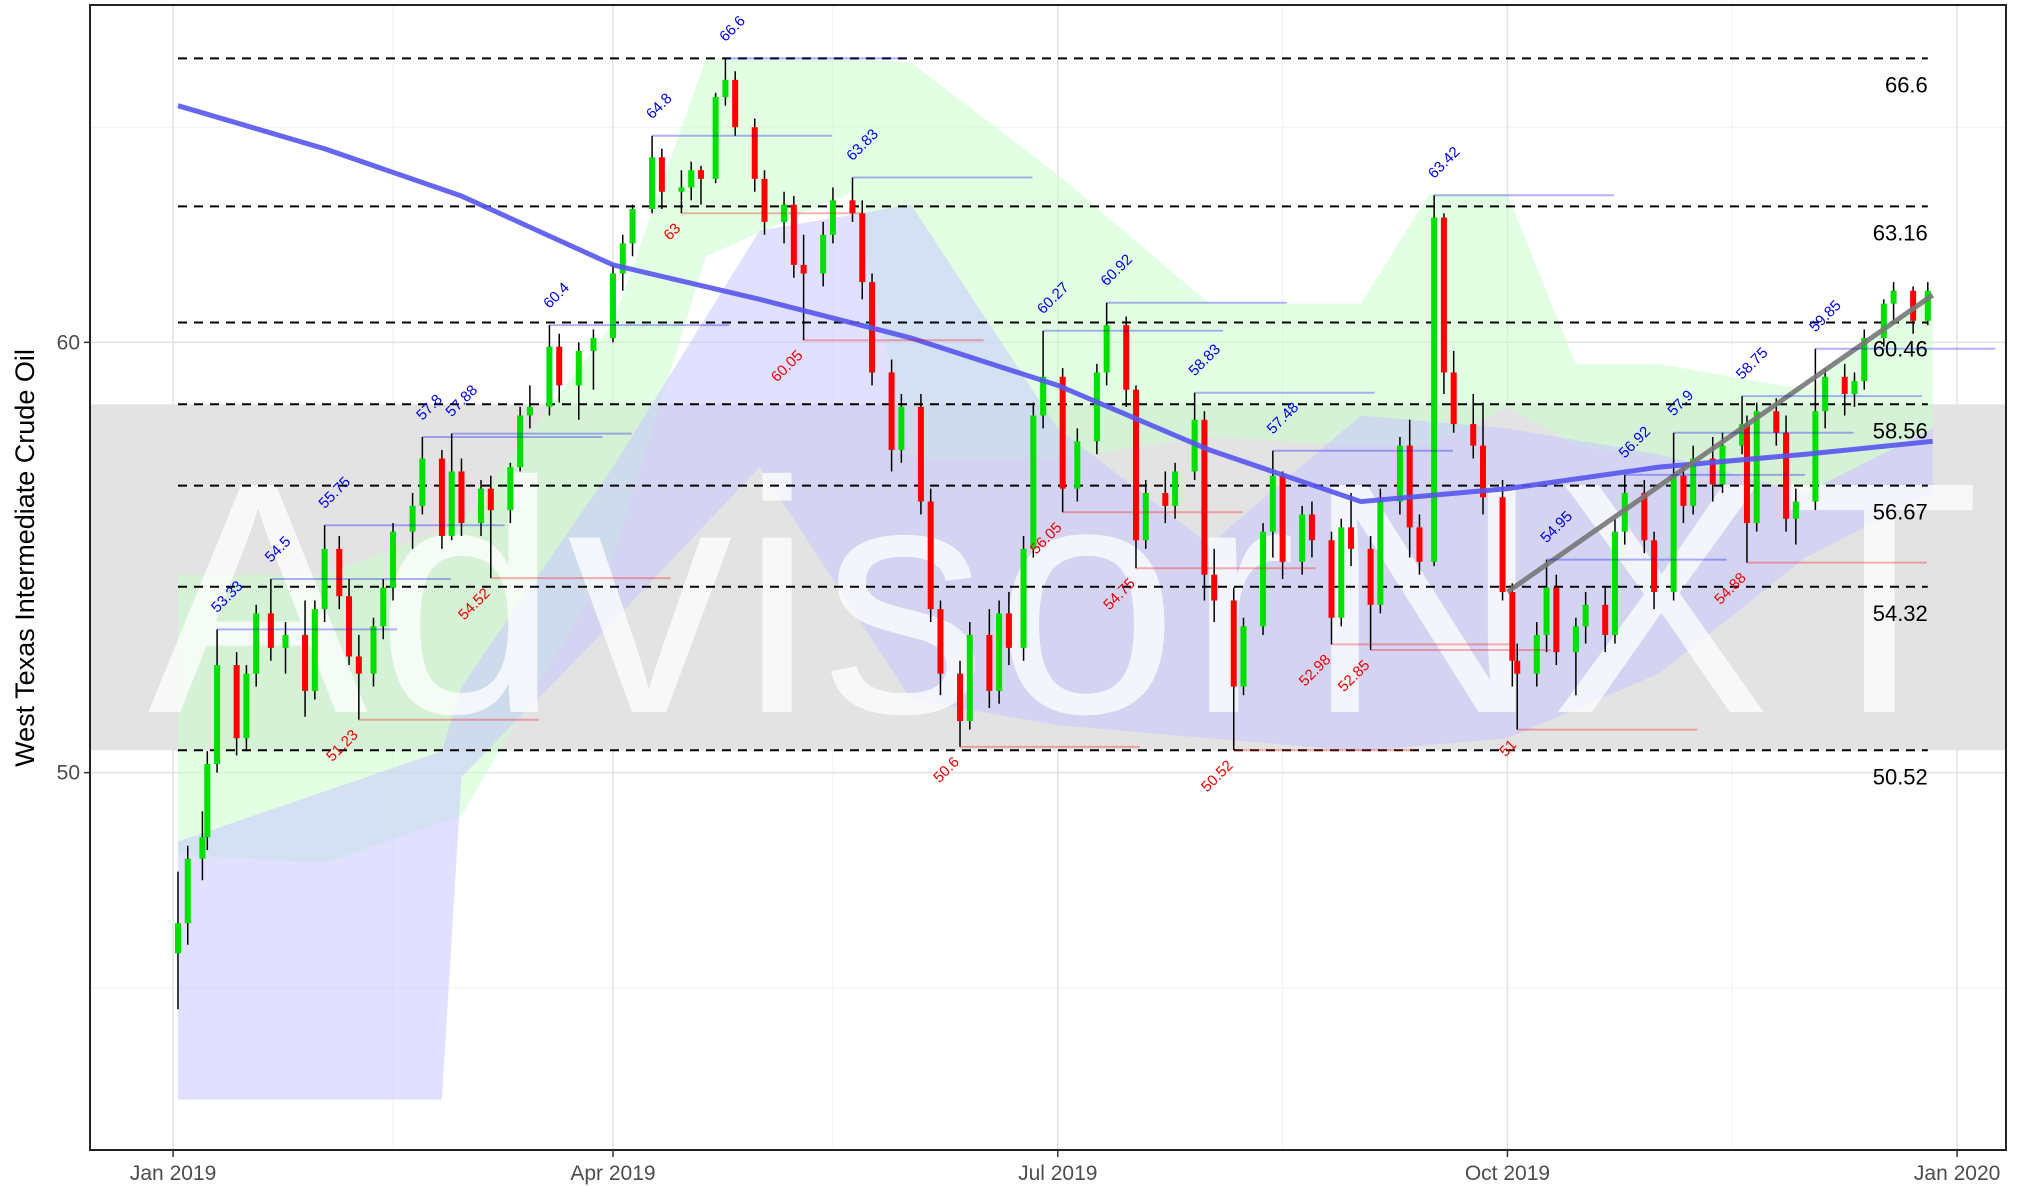  Describe the element at coordinates (173, 1173) in the screenshot. I see `x-tick-label: Jan 2019` at that location.